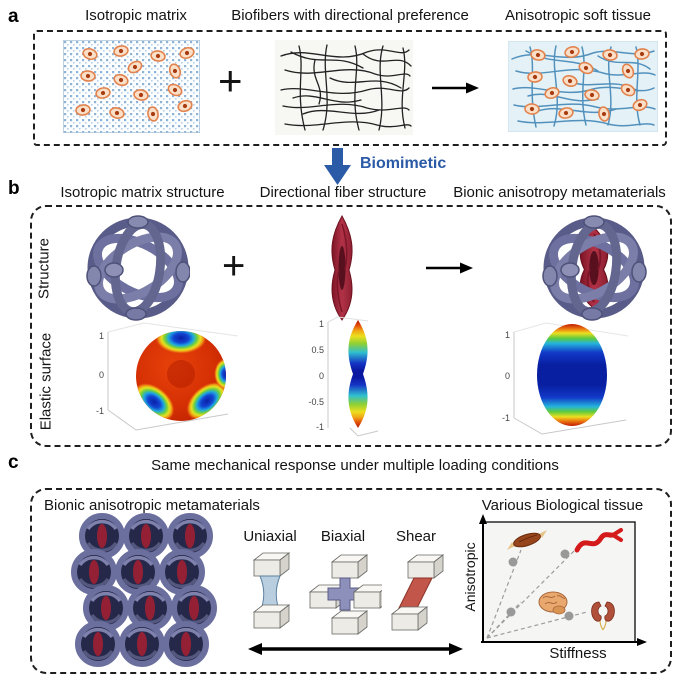 This screenshot has height=684, width=682. Describe the element at coordinates (343, 192) in the screenshot. I see `panel-b-title-fiber: Directional fiber structure` at that location.